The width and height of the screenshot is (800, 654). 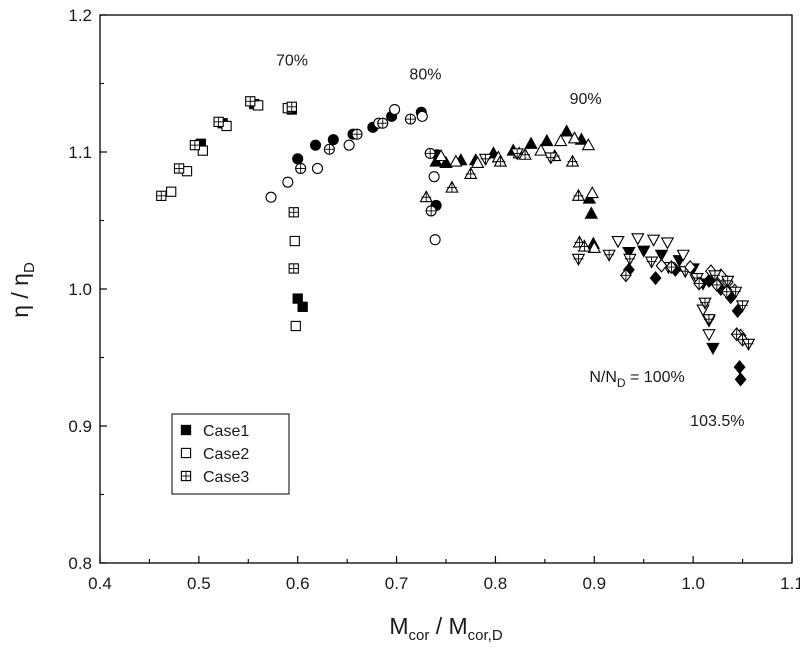 What do you see at coordinates (636, 379) in the screenshot?
I see `annotation-label: N/ND = 100%` at bounding box center [636, 379].